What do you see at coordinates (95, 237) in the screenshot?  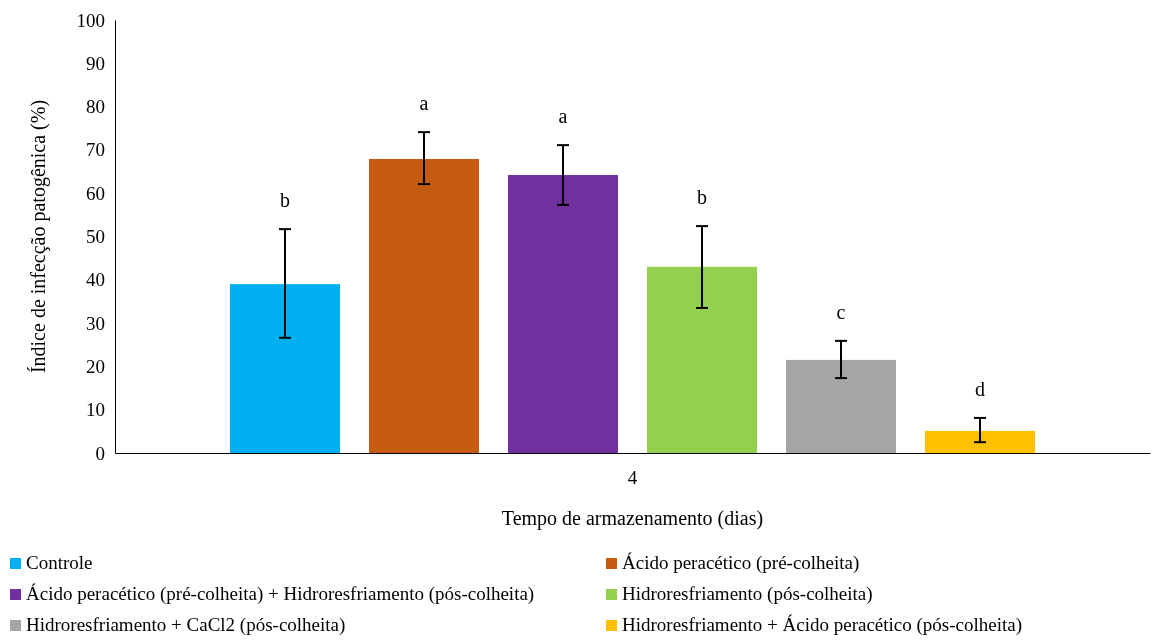 I see `y-tick-label: 50` at bounding box center [95, 237].